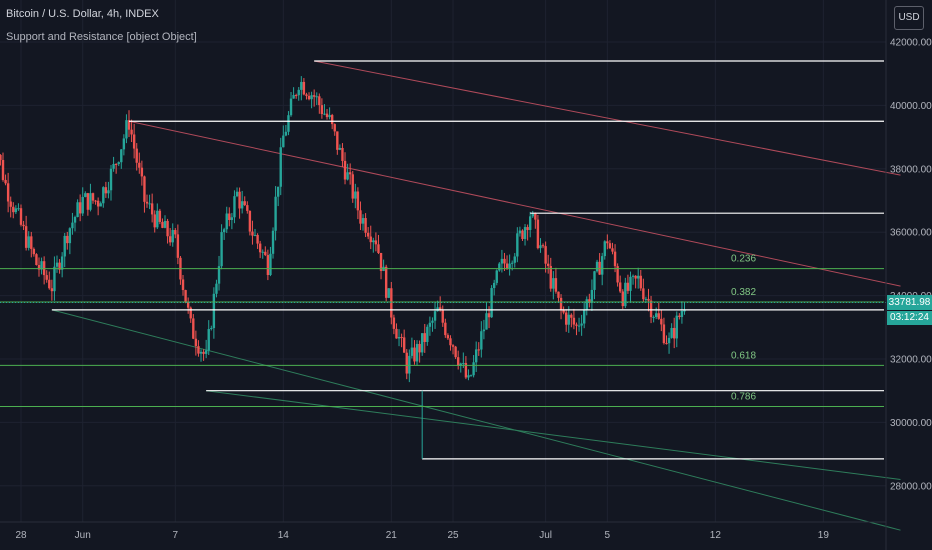 This screenshot has height=550, width=932. What do you see at coordinates (909, 318) in the screenshot?
I see `countdown-tag: 03:12:24` at bounding box center [909, 318].